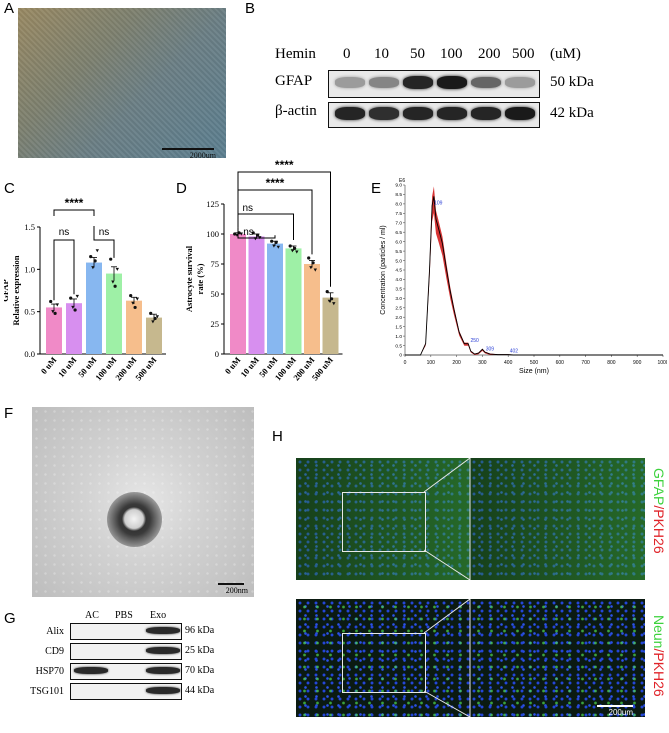 The width and height of the screenshot is (669, 733). I want to click on y-tick-label: 3.0, so click(398, 299).